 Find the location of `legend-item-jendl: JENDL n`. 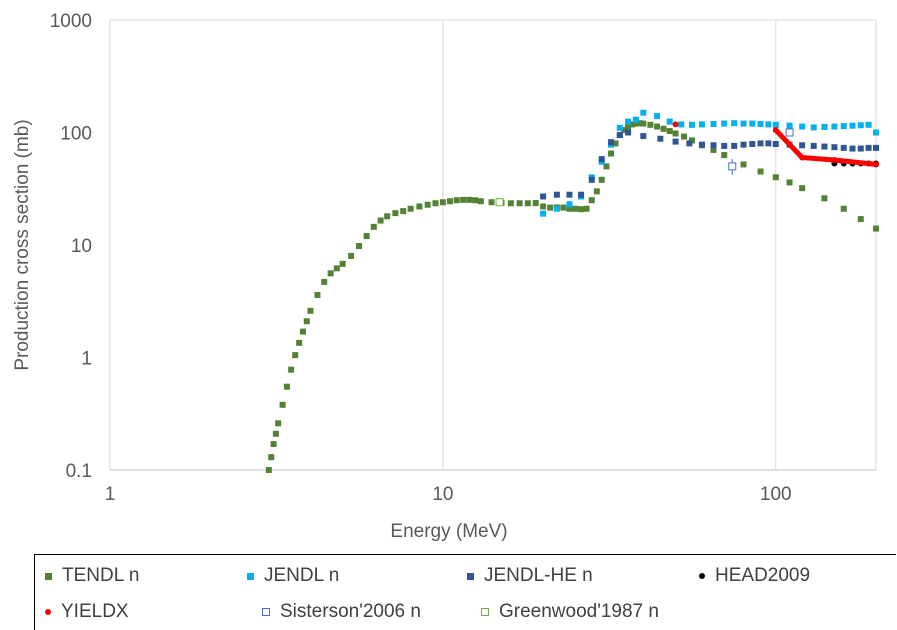

legend-item-jendl: JENDL n is located at coordinates (293, 576).